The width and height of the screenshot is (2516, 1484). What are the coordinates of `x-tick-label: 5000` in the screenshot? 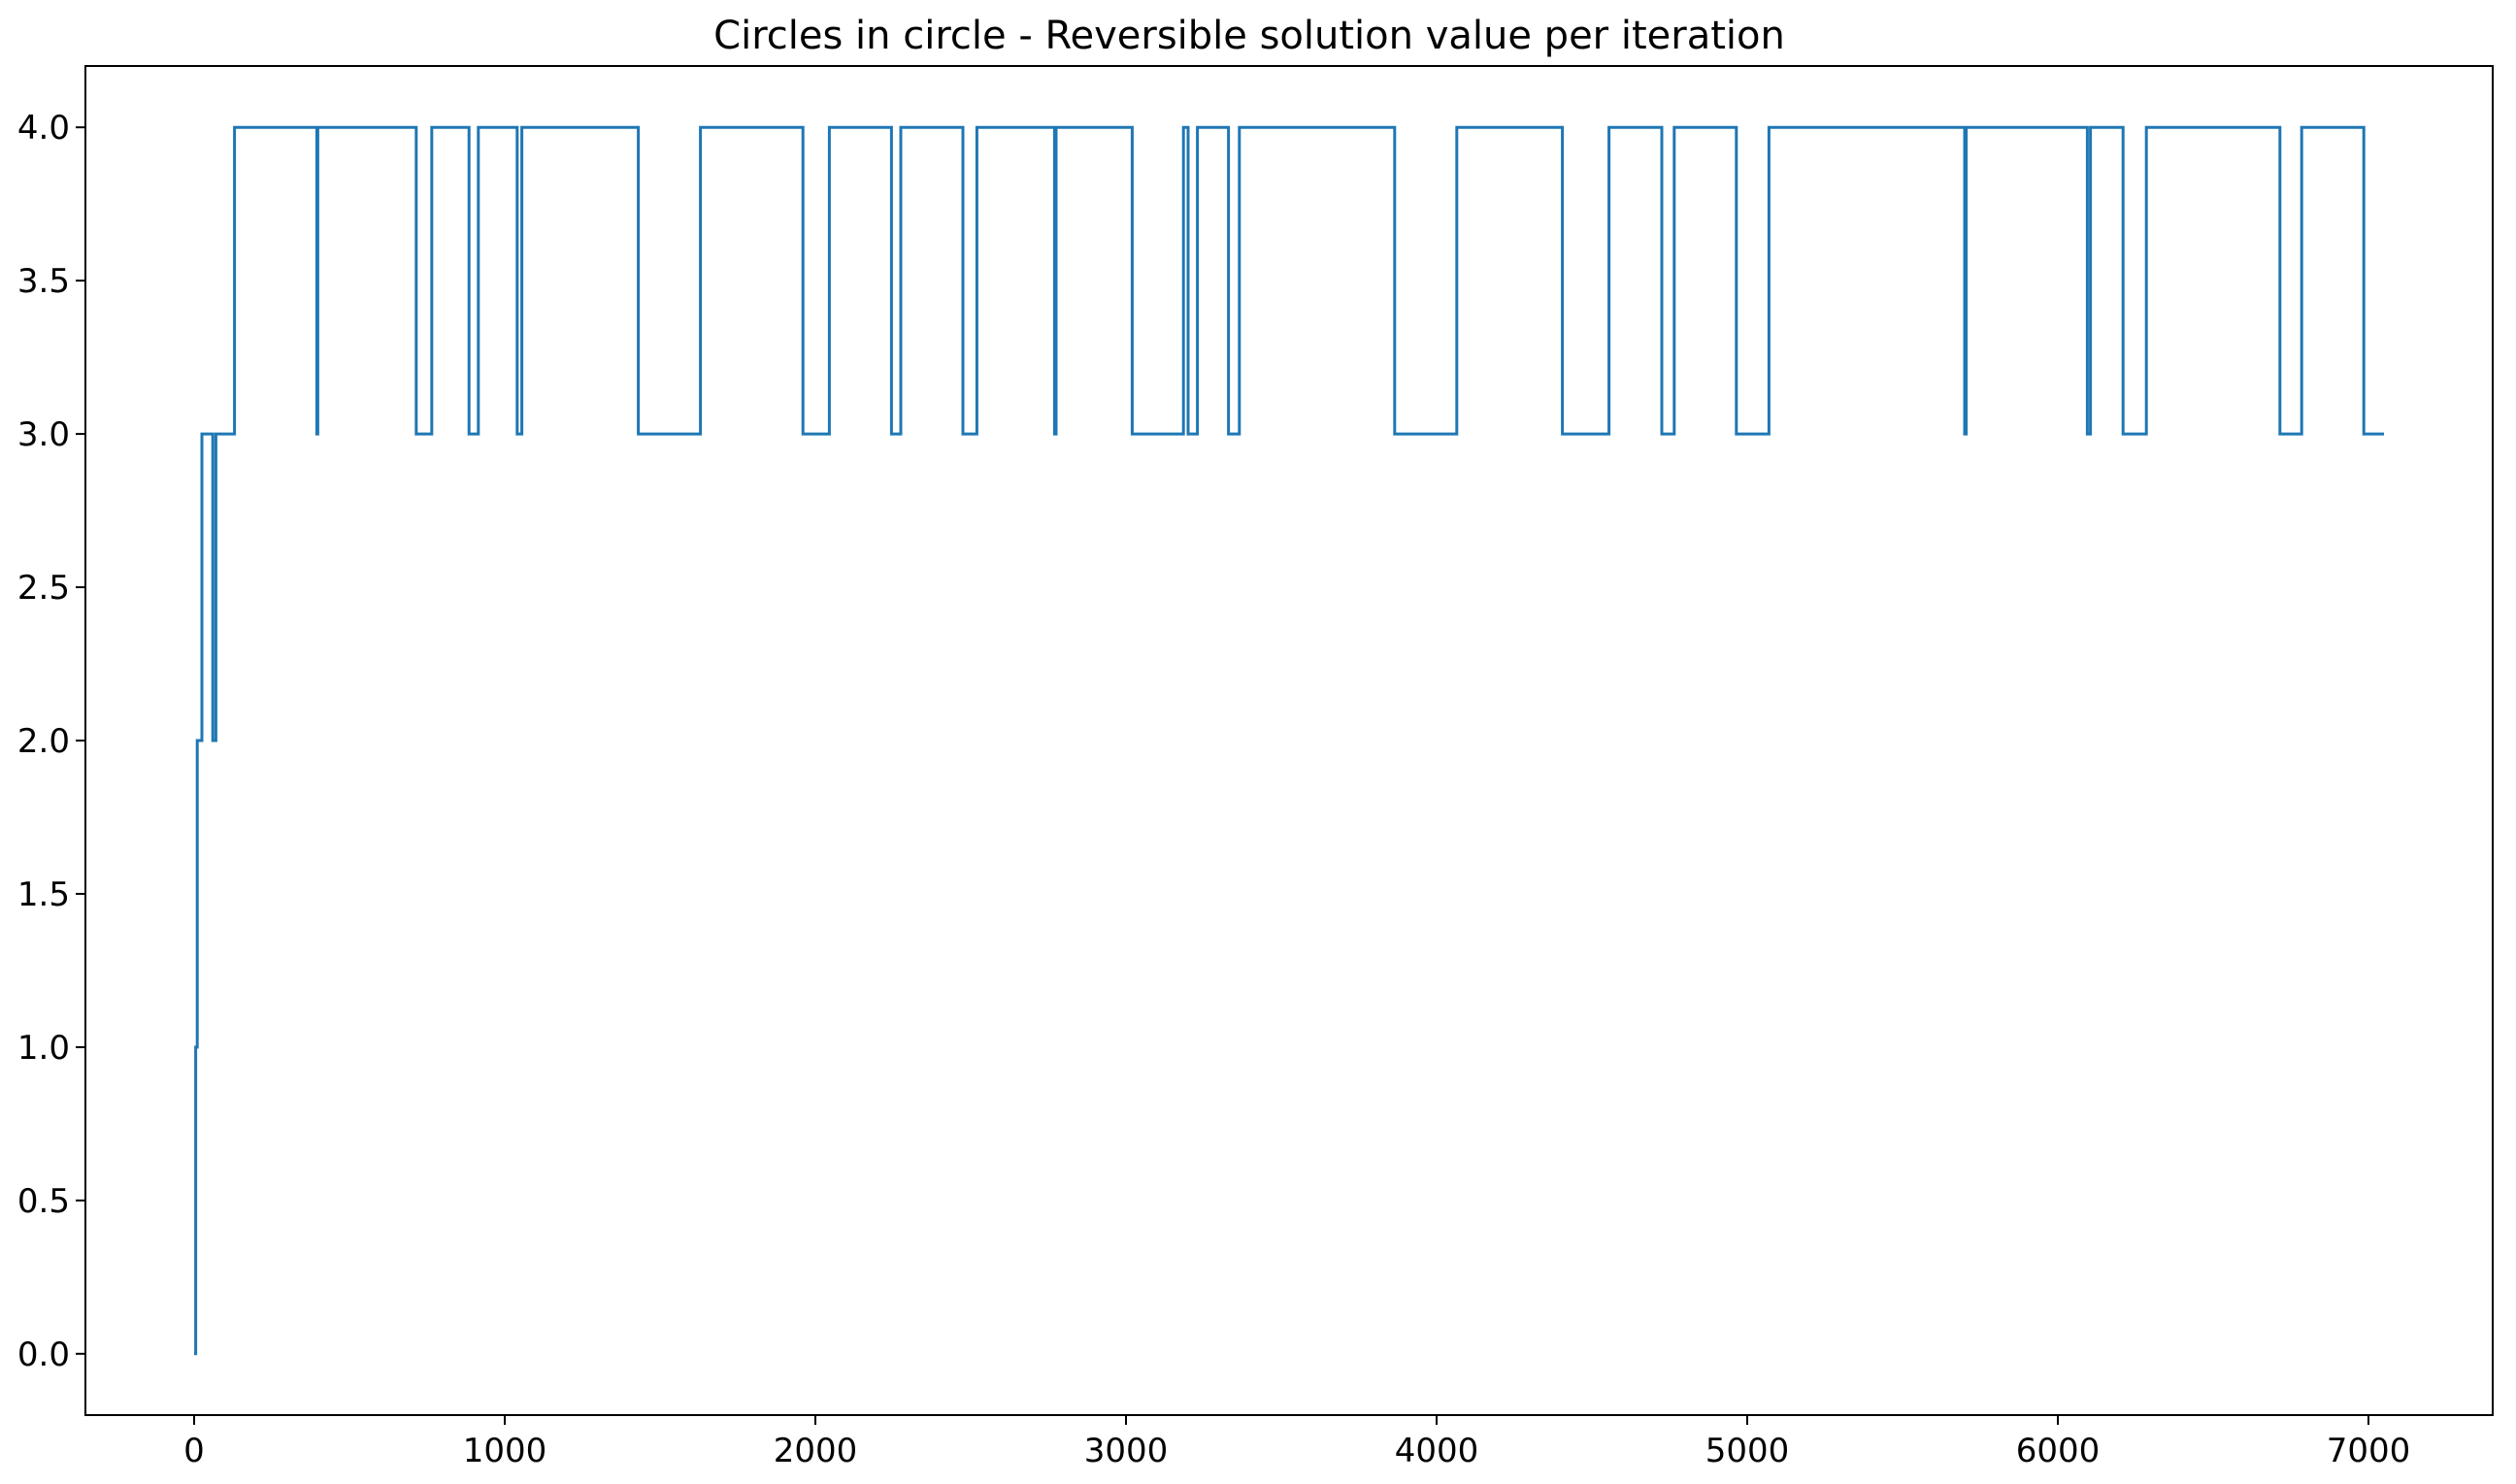 It's located at (1747, 1451).